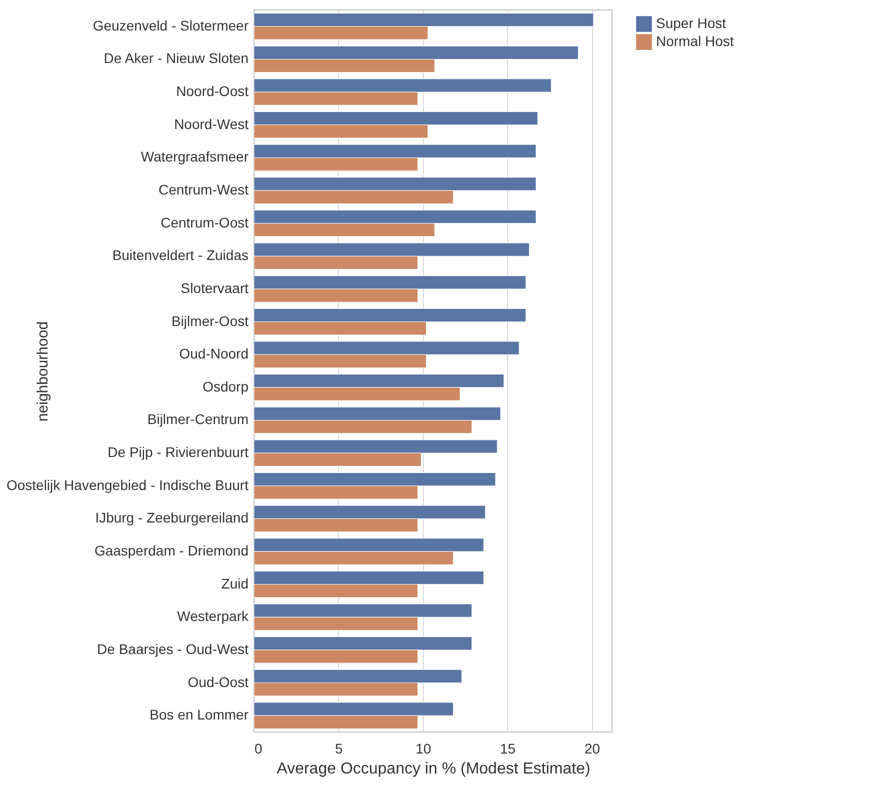  What do you see at coordinates (211, 124) in the screenshot?
I see `y-tick-label: Noord-West` at bounding box center [211, 124].